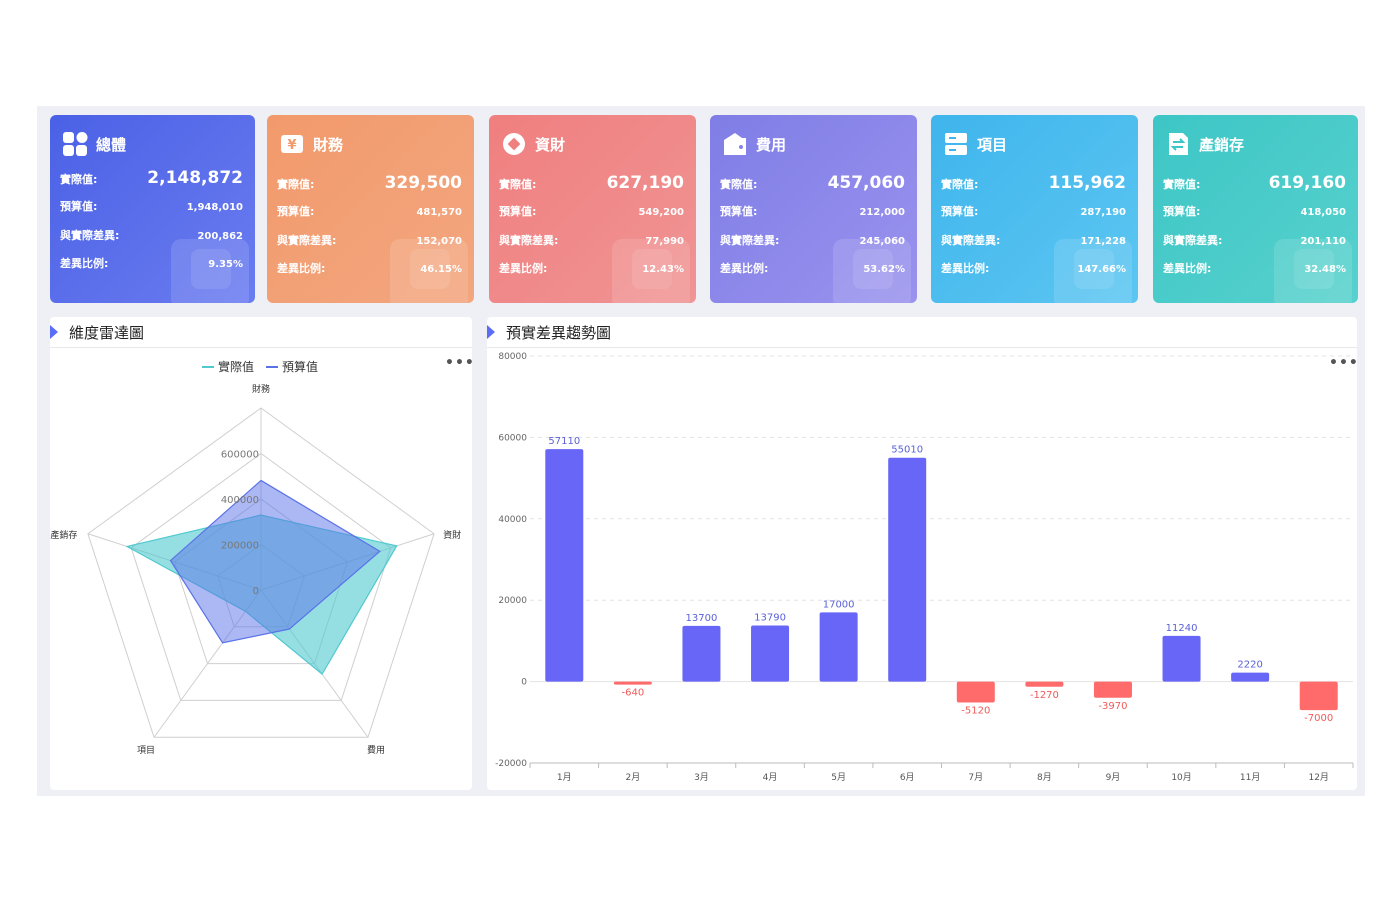 The height and width of the screenshot is (900, 1400). What do you see at coordinates (439, 241) in the screenshot?
I see `kpi-diff-value: 152,070` at bounding box center [439, 241].